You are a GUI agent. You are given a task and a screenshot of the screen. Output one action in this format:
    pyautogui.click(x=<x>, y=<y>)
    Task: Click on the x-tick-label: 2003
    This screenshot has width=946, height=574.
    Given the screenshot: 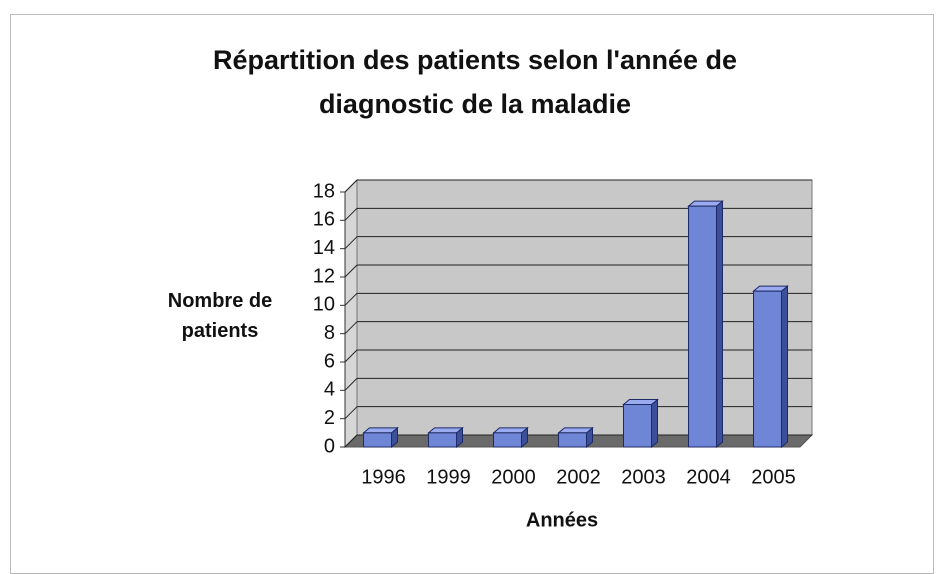 What is the action you would take?
    pyautogui.click(x=643, y=477)
    